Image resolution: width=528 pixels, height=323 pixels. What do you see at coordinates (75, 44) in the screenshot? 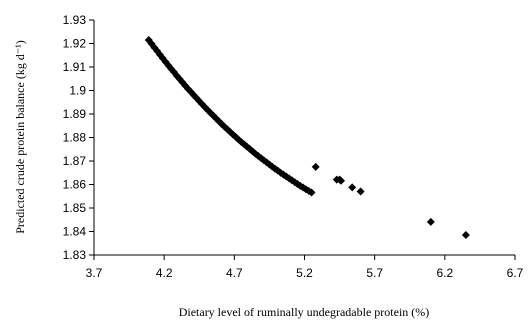
I see `y-tick-label: 1.92` at bounding box center [75, 44].